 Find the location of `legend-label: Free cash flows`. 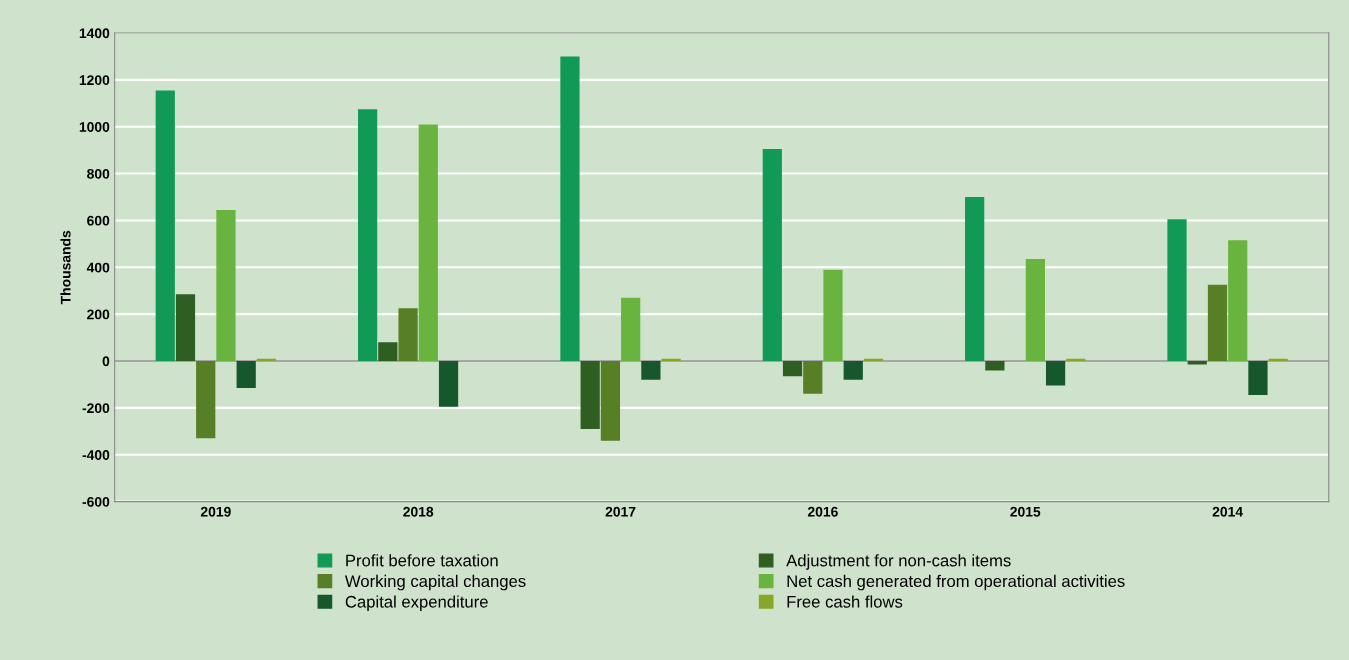

legend-label: Free cash flows is located at coordinates (845, 601).